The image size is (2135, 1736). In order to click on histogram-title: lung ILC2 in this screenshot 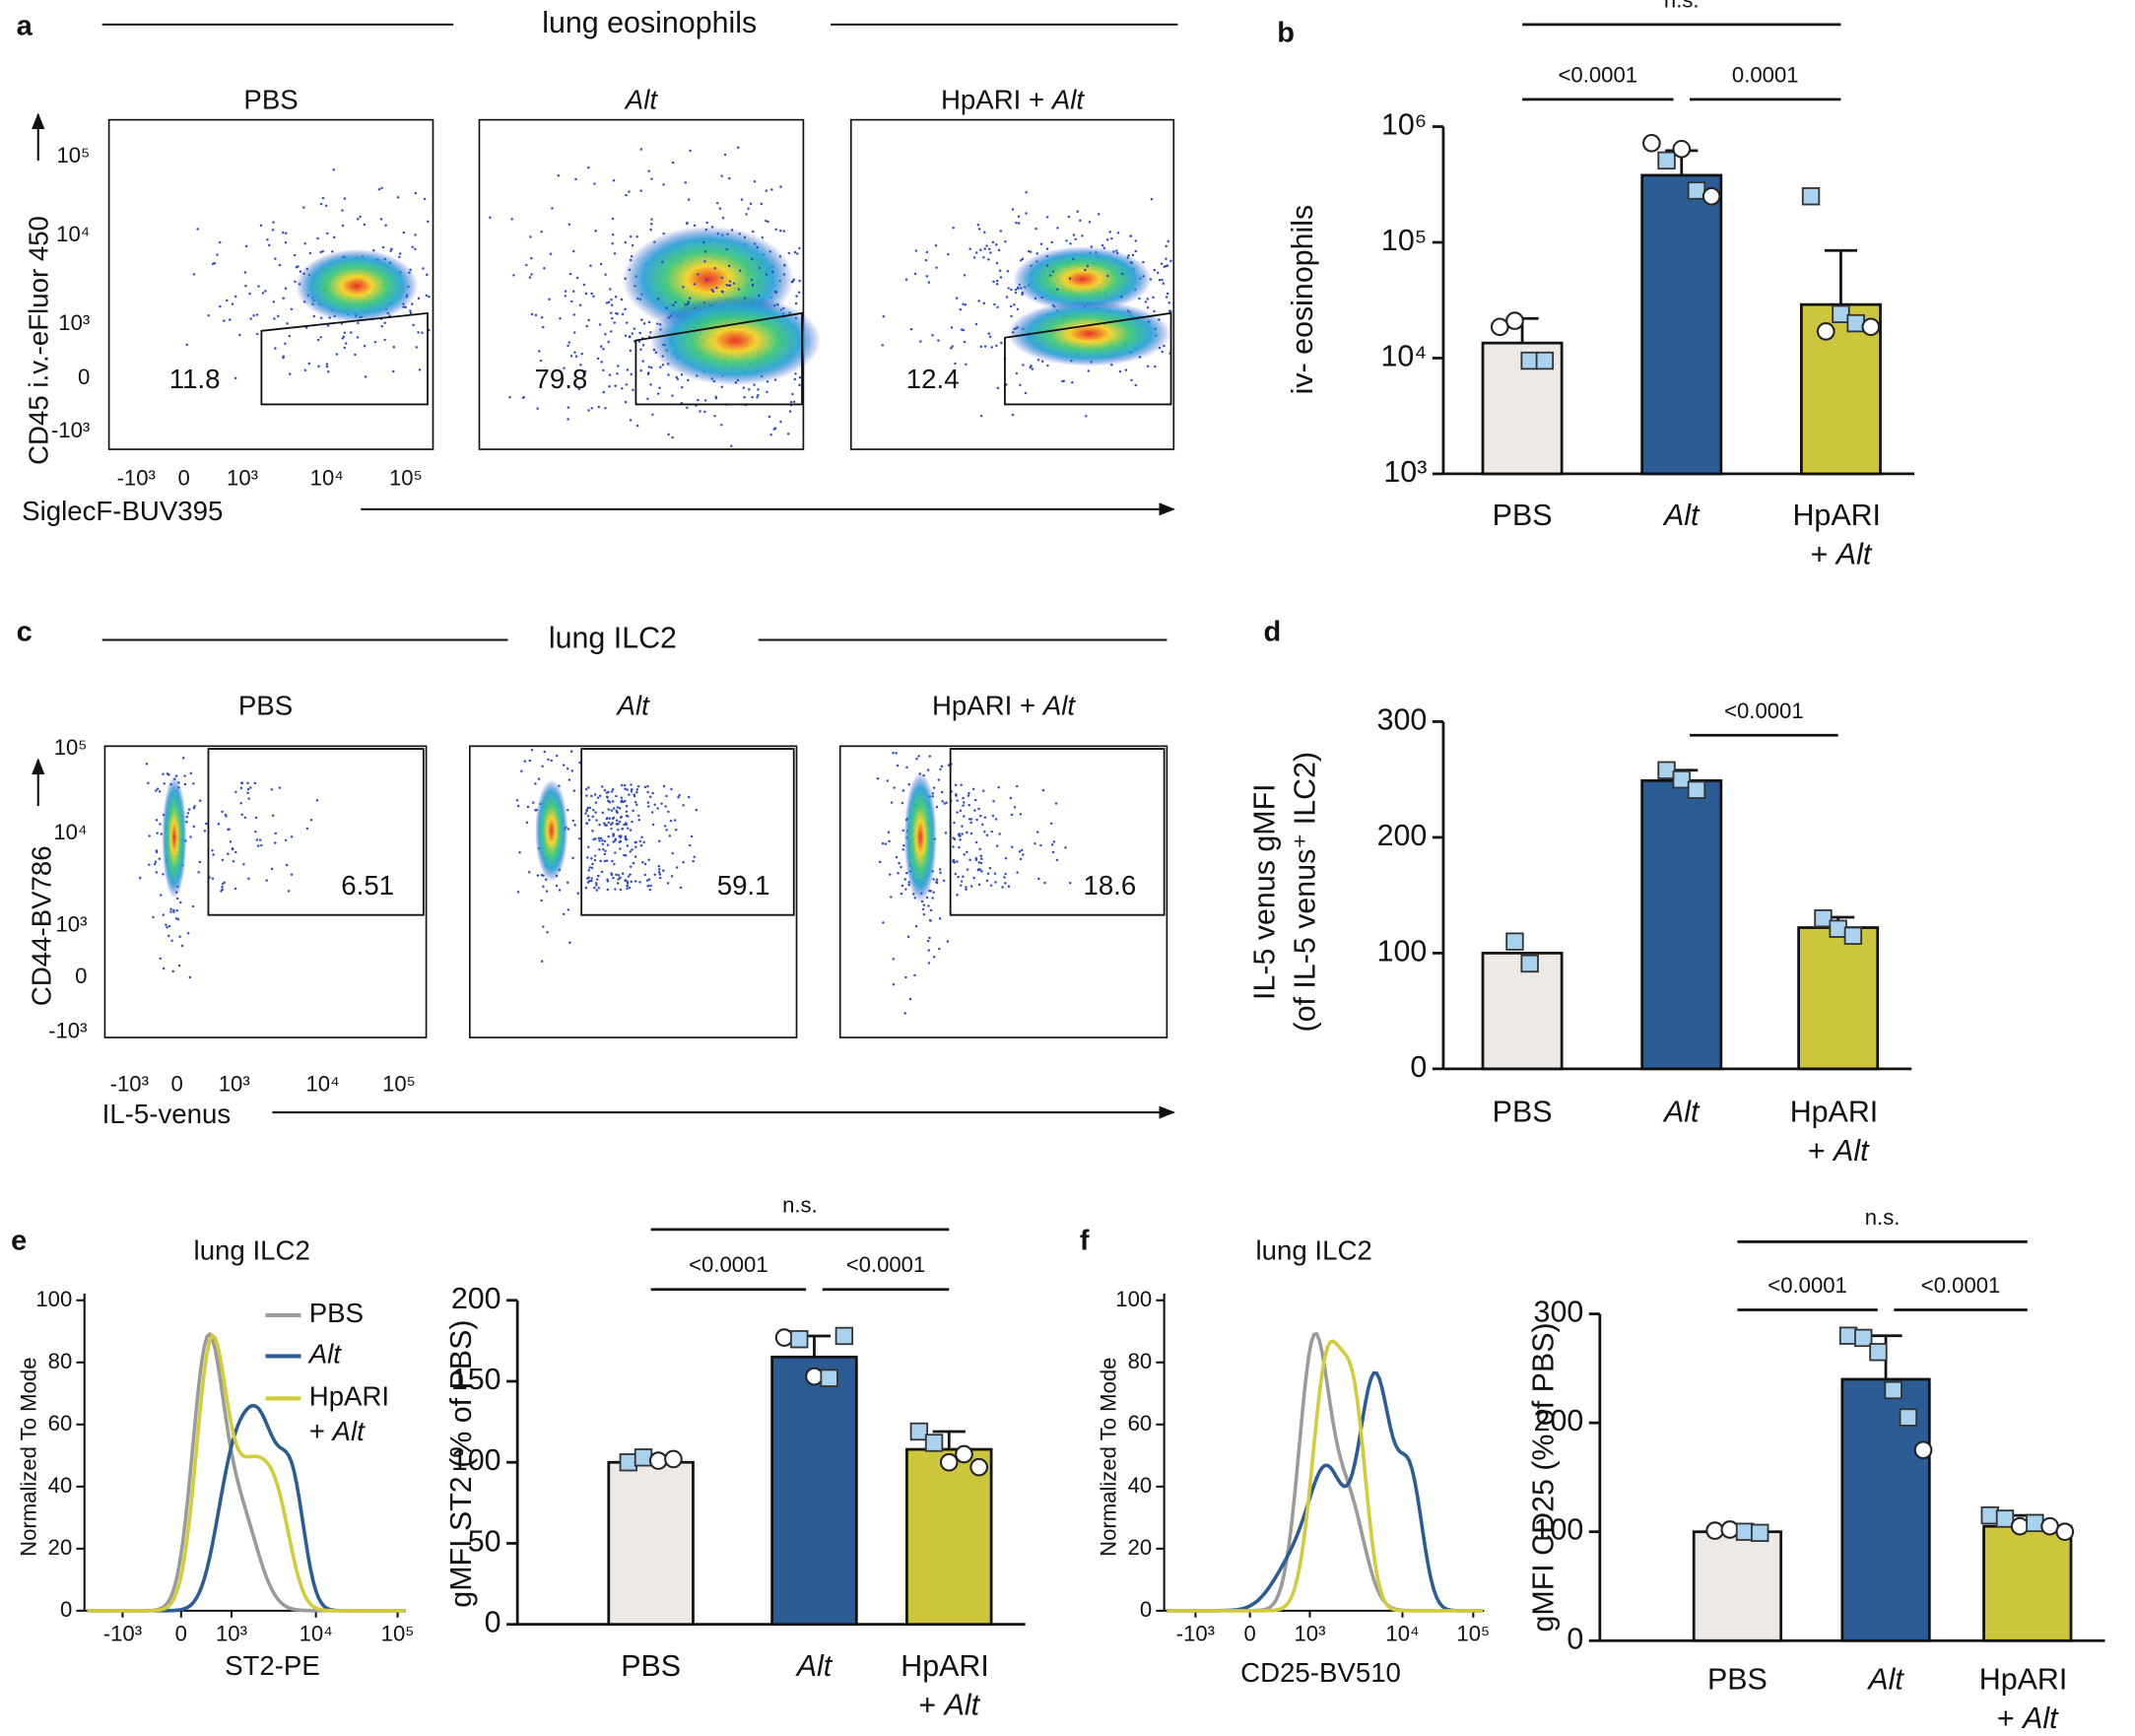, I will do `click(1314, 1250)`.